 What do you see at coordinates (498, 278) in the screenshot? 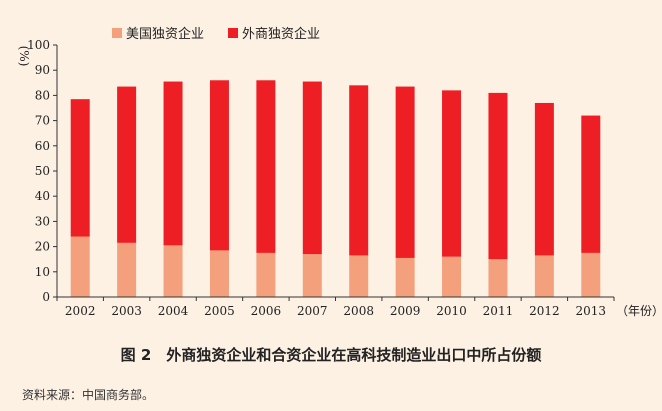
I see `bar-us-2011` at bounding box center [498, 278].